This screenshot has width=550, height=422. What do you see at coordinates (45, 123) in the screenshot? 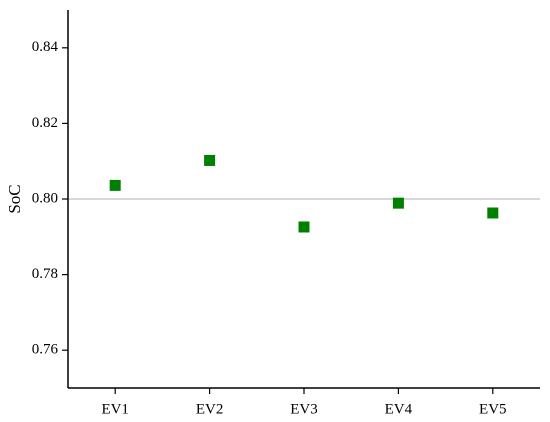
I see `y-tick-label: 0.82` at bounding box center [45, 123].